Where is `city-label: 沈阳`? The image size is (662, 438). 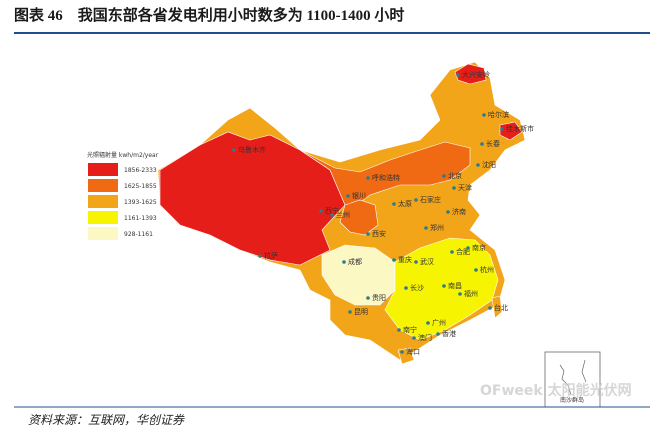 city-label: 沈阳 is located at coordinates (489, 164).